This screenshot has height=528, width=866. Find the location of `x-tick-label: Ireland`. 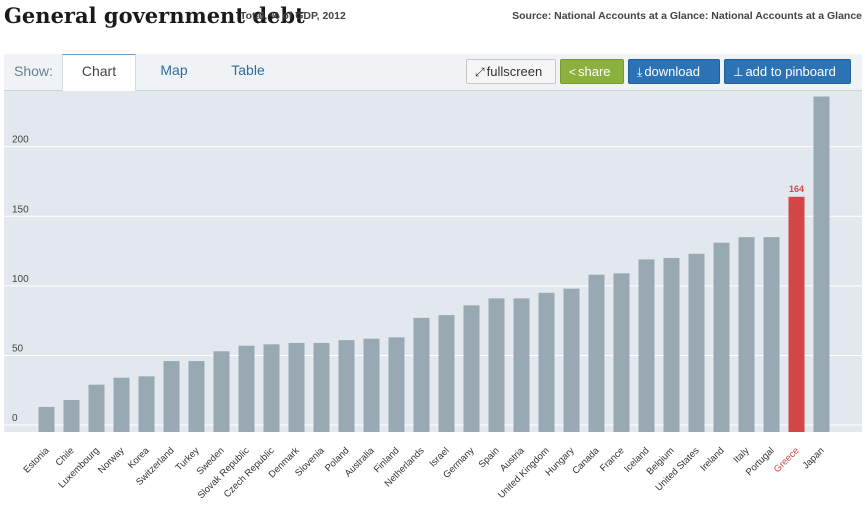

x-tick-label: Ireland is located at coordinates (712, 459).